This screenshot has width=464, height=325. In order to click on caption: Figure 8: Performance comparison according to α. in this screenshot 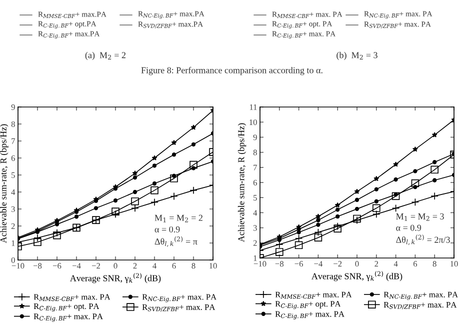, I will do `click(231, 71)`.